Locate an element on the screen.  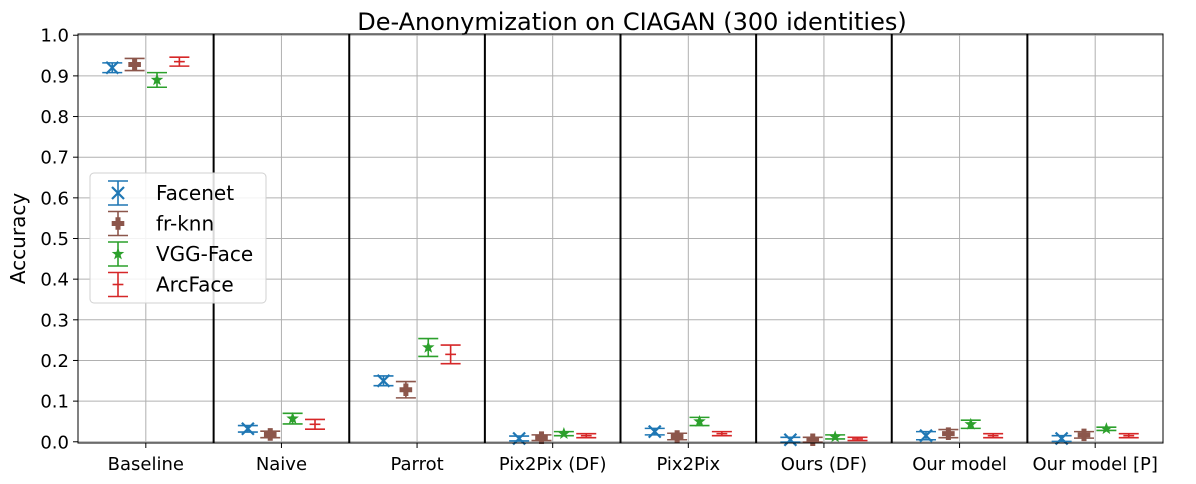
x-tick-label: Pix2Pix is located at coordinates (688, 464).